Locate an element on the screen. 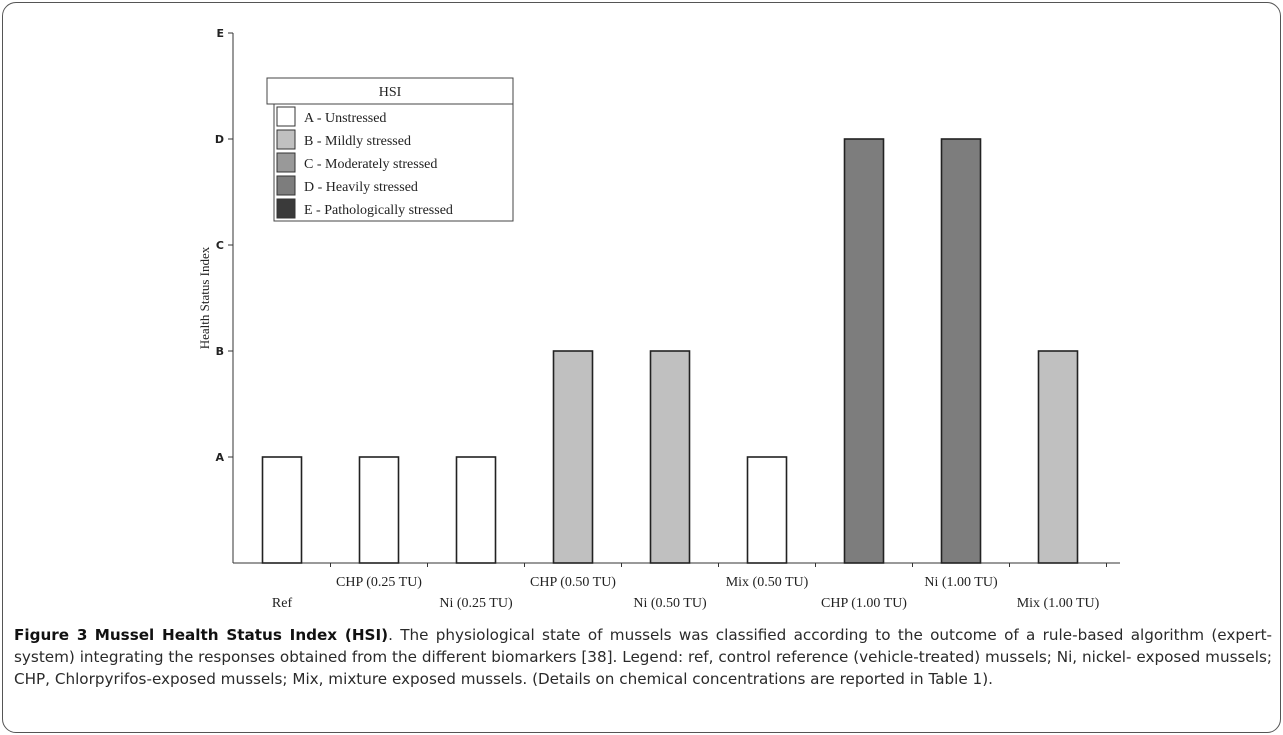 The height and width of the screenshot is (735, 1283). legend-title: HSI is located at coordinates (390, 92).